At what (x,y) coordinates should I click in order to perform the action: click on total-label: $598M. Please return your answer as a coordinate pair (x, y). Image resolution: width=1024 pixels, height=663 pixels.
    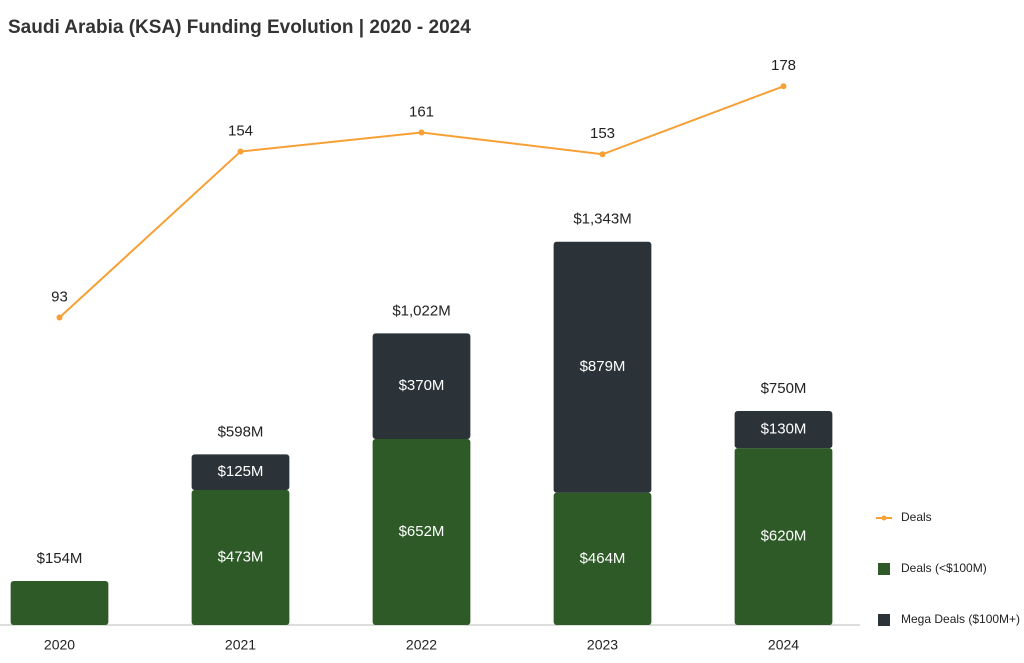
    Looking at the image, I should click on (241, 431).